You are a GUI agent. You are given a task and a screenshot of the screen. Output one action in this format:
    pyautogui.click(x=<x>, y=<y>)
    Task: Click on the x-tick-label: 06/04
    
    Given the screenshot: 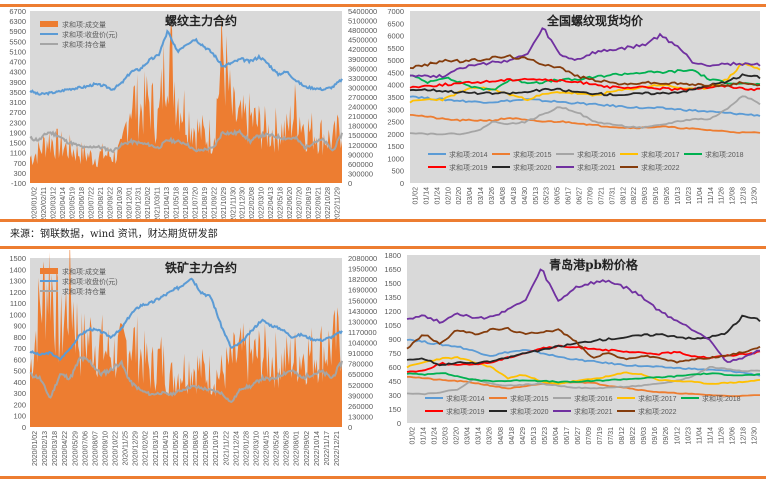 What is the action you would take?
    pyautogui.click(x=556, y=436)
    